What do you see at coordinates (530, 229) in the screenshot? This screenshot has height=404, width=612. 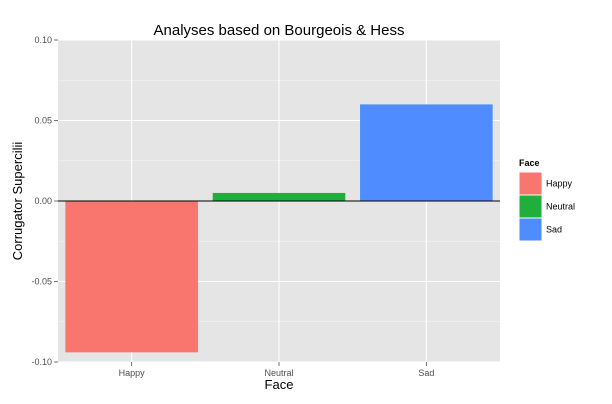 I see `legend-key-sad` at bounding box center [530, 229].